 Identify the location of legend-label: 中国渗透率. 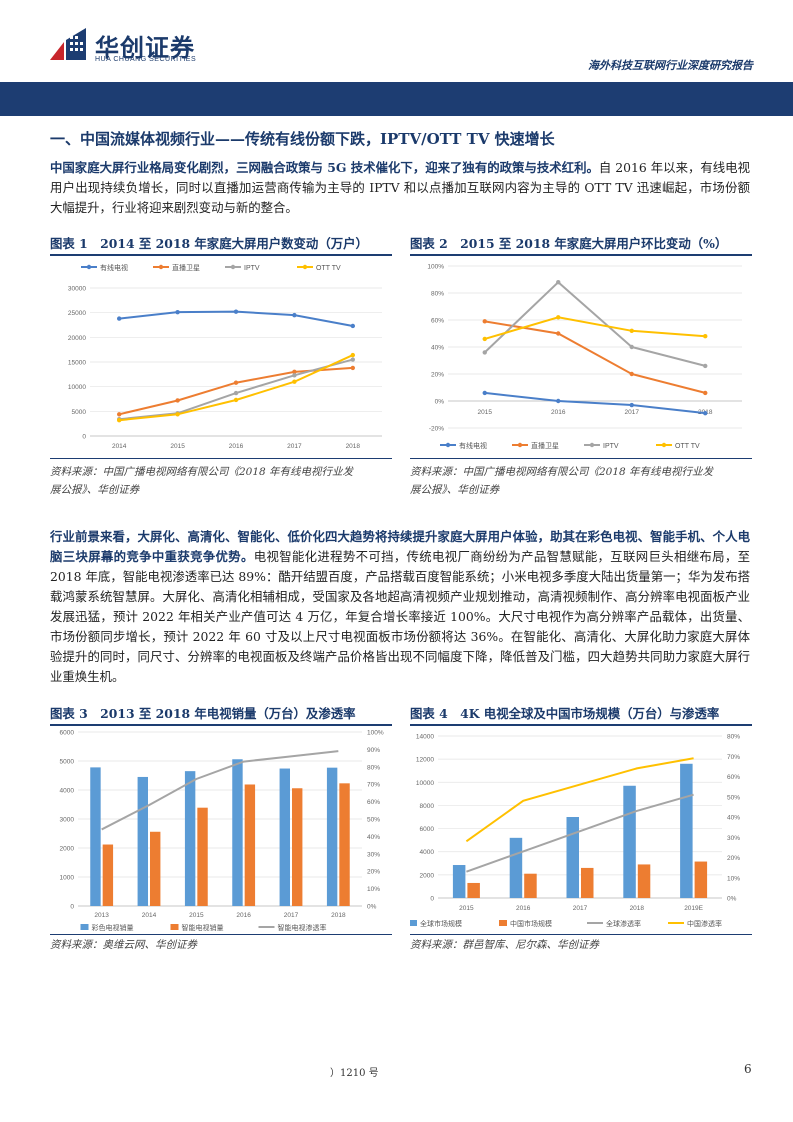
(704, 923).